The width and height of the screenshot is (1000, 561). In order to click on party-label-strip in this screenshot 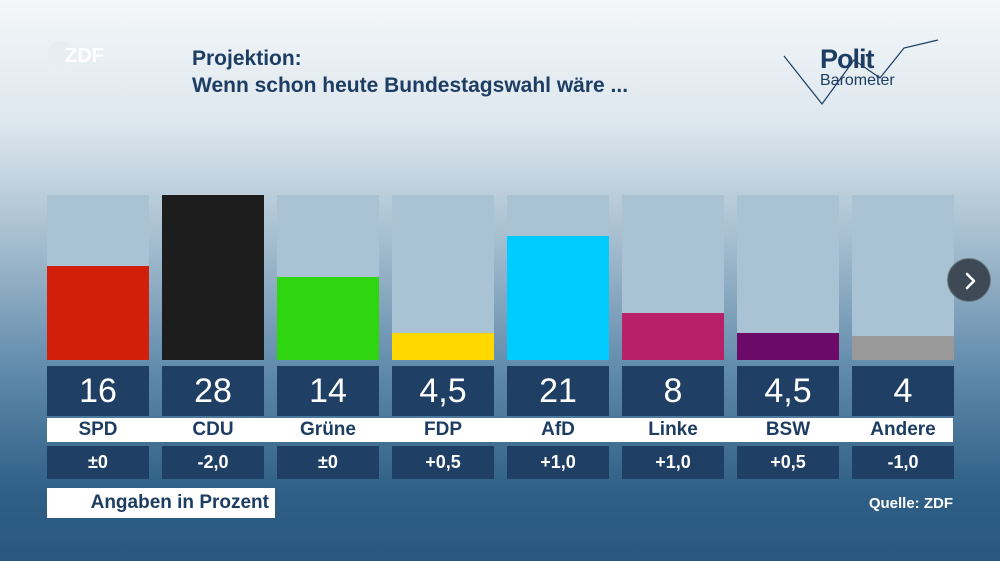, I will do `click(500, 430)`.